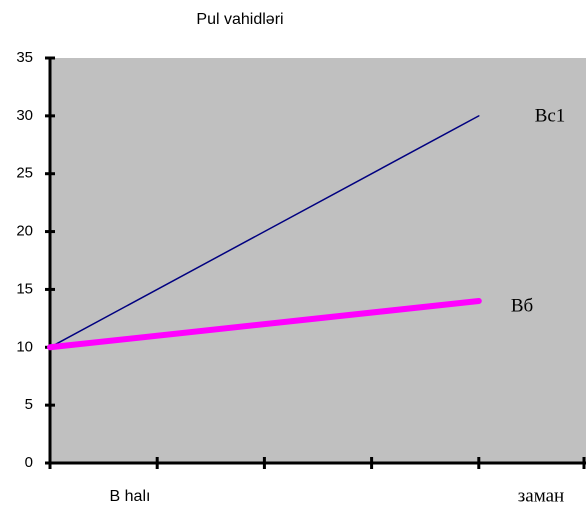 Image resolution: width=586 pixels, height=520 pixels. What do you see at coordinates (264, 324) in the screenshot?
I see `line` at bounding box center [264, 324].